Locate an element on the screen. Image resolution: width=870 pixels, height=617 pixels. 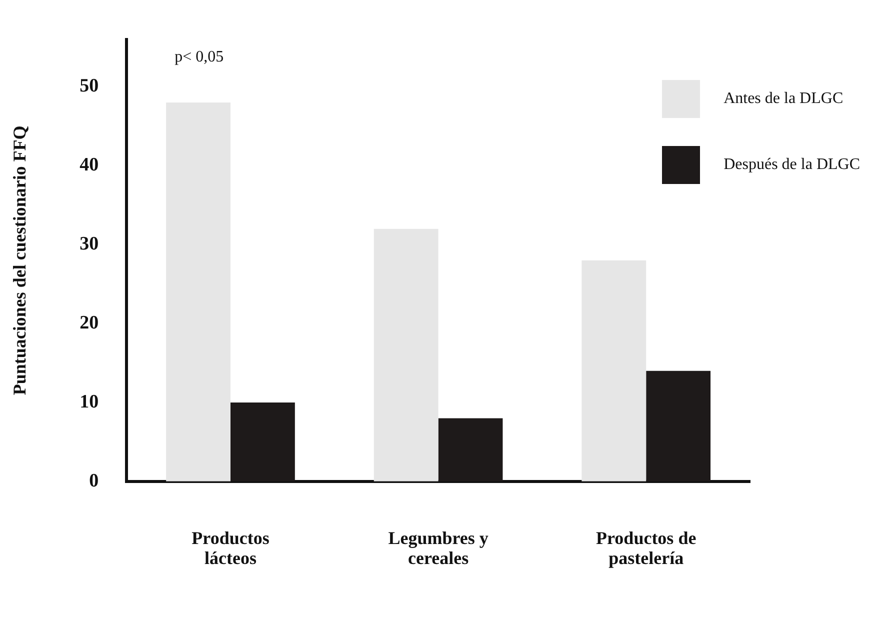
legend-label: Antes de la DLGC is located at coordinates (784, 99).